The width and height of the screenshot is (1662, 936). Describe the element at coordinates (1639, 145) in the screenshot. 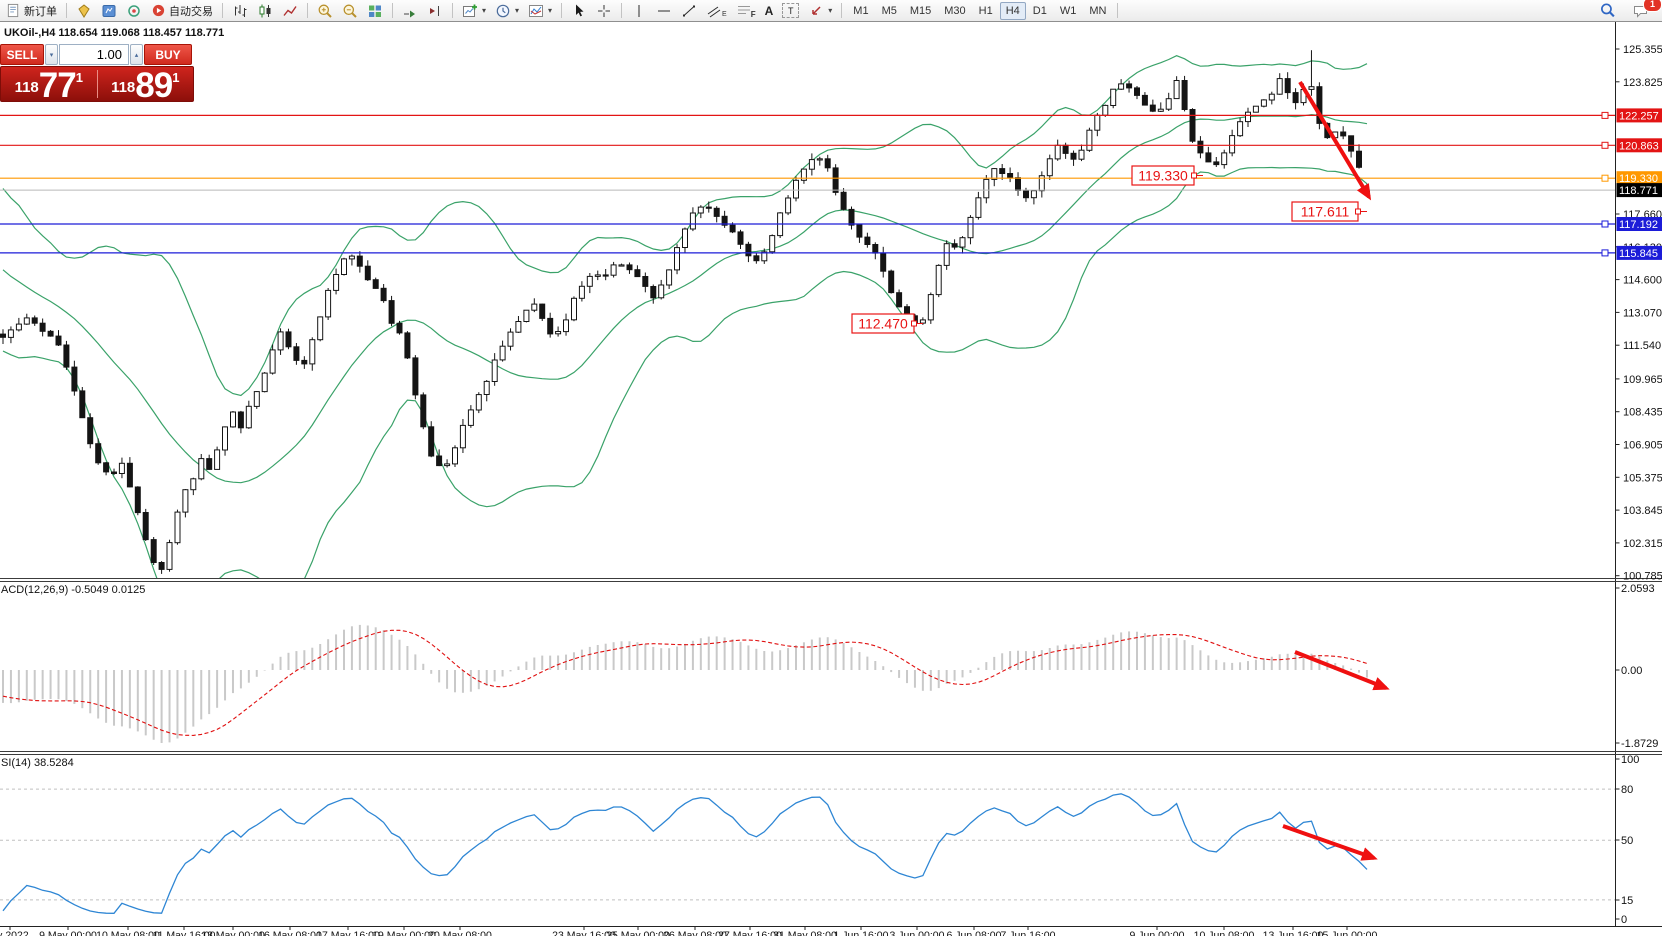

I see `price-badge` at that location.